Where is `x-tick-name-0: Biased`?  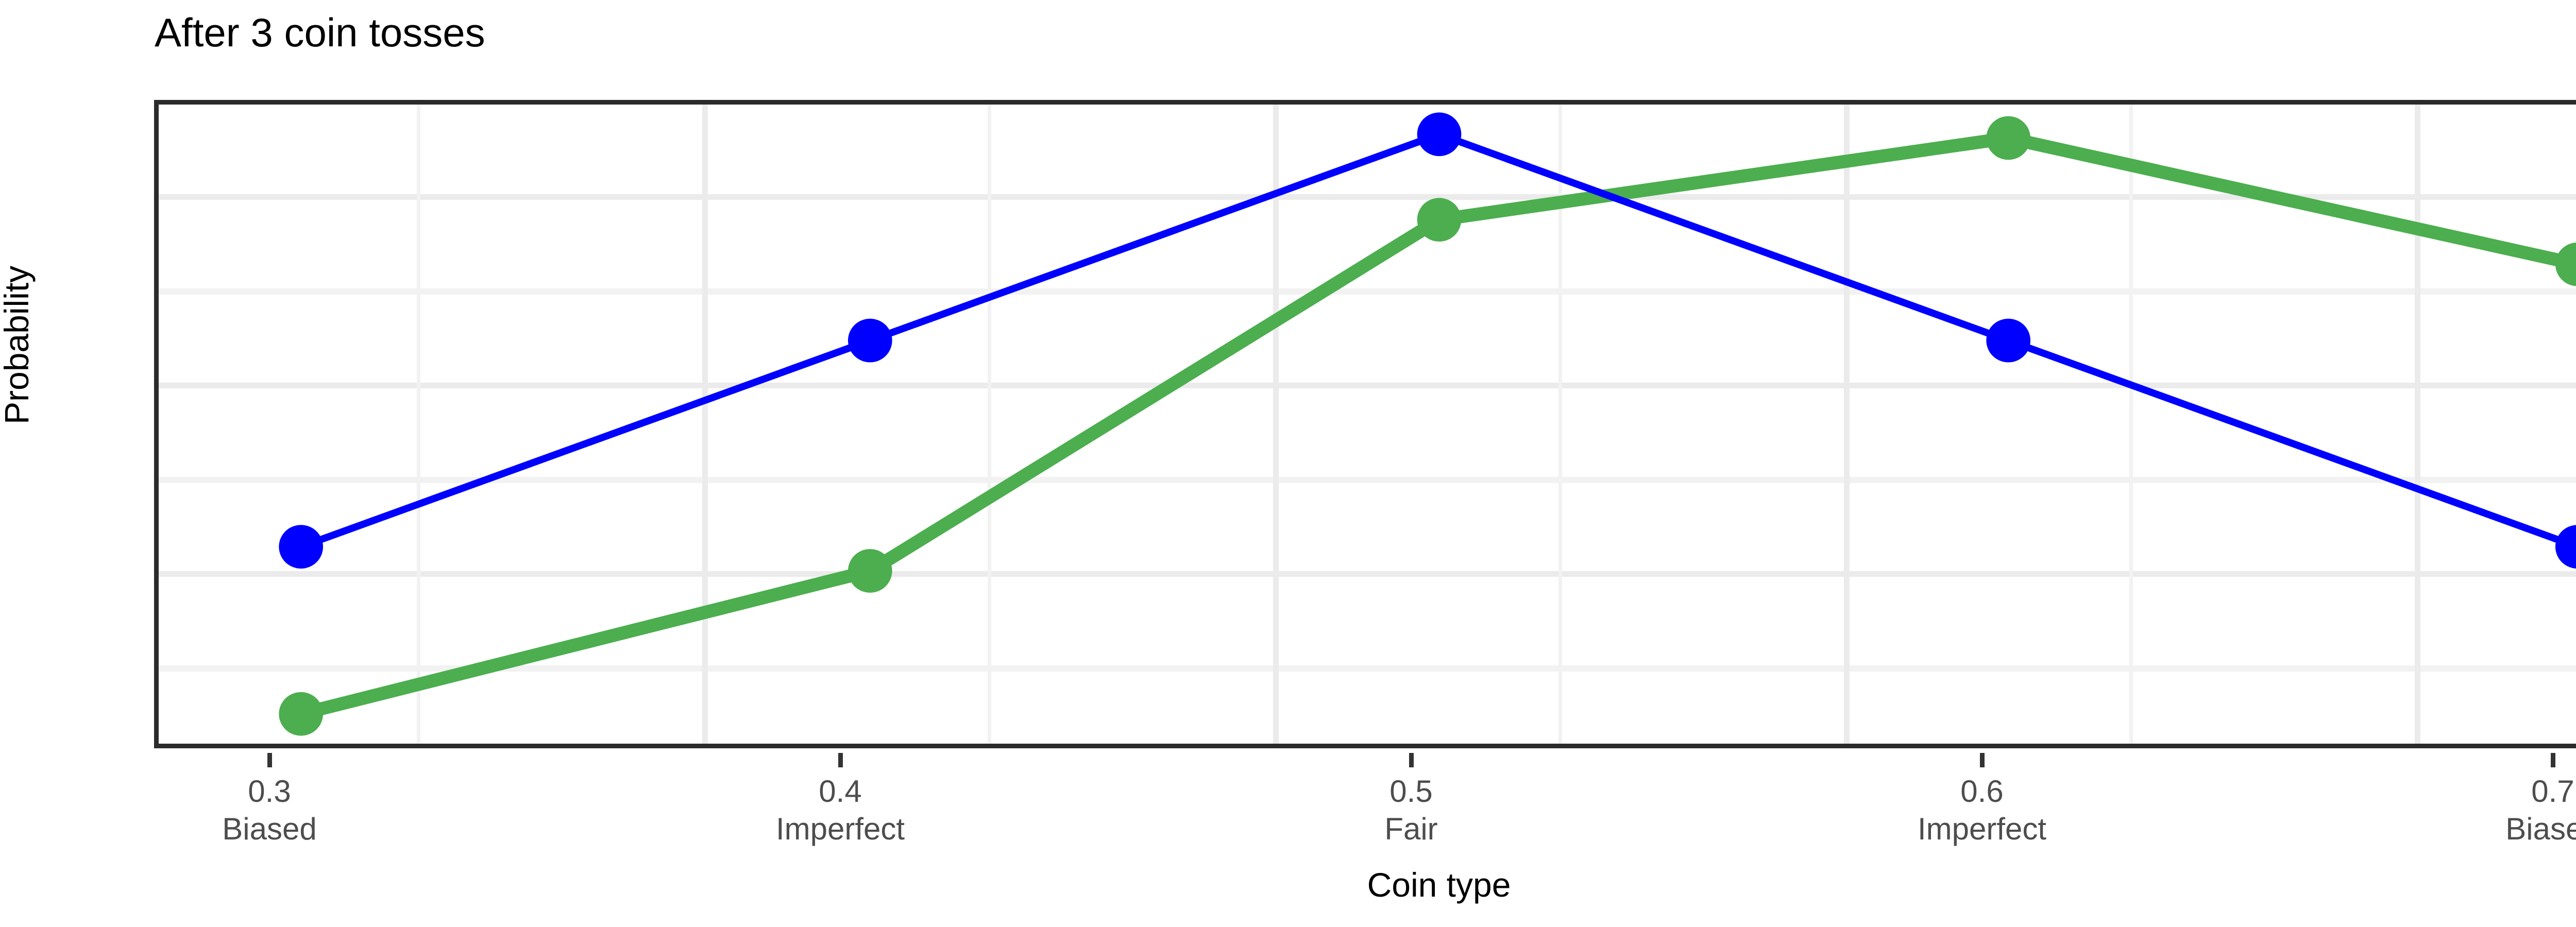
x-tick-name-0: Biased is located at coordinates (269, 829).